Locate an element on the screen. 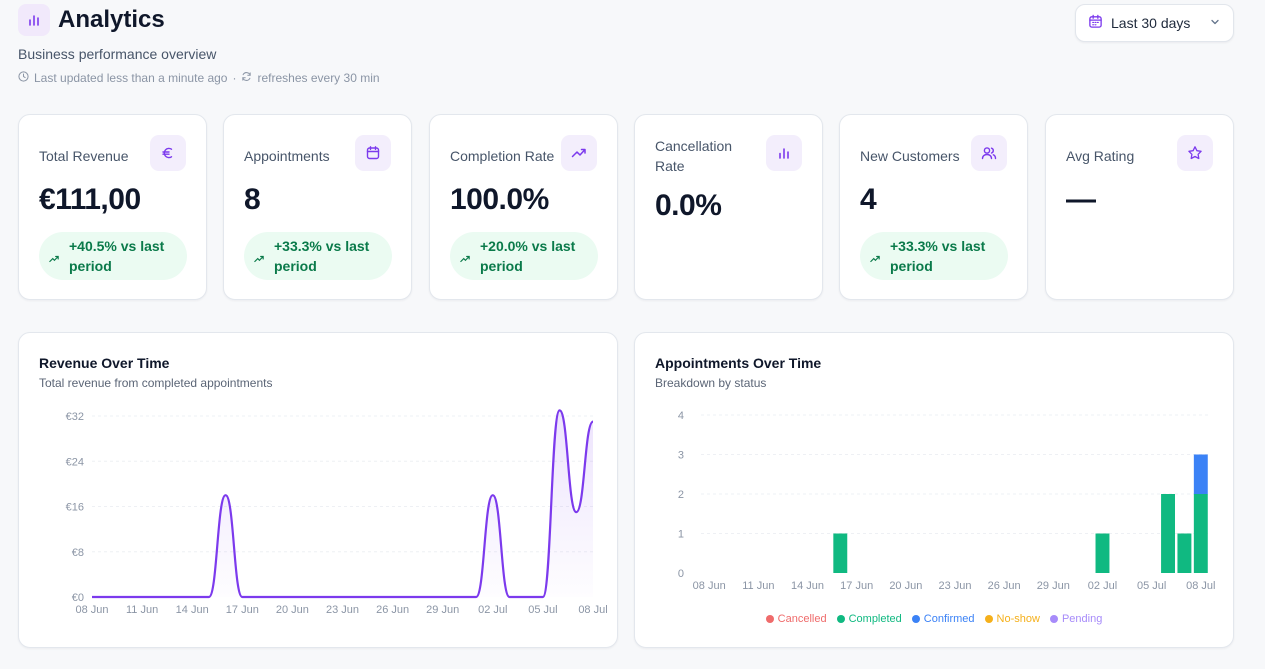 This screenshot has width=1265, height=669. y-tick-label: €16 is located at coordinates (75, 508).